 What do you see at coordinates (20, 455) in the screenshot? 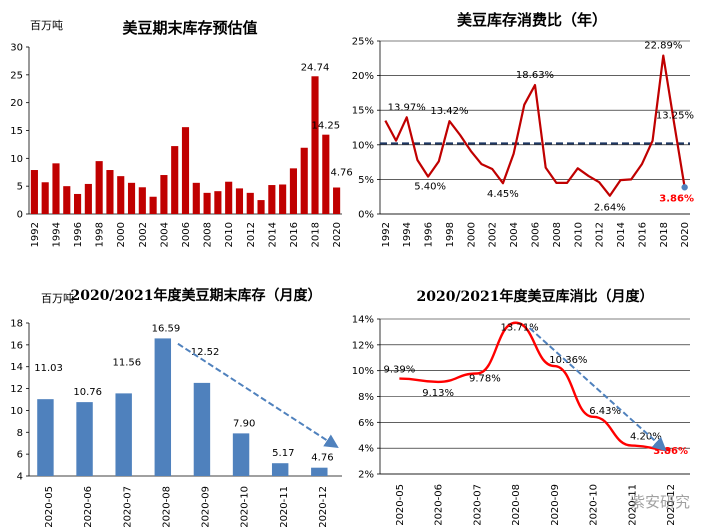
I see `chart3-y-tick-label: 6` at bounding box center [20, 455].